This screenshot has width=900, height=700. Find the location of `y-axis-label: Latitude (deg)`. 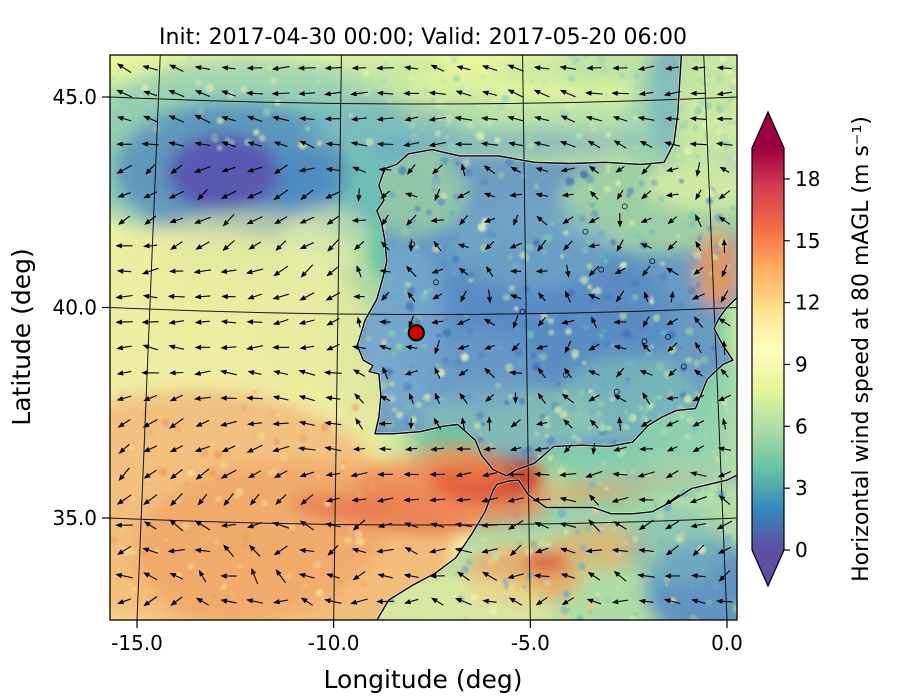

y-axis-label: Latitude (deg) is located at coordinates (21, 336).